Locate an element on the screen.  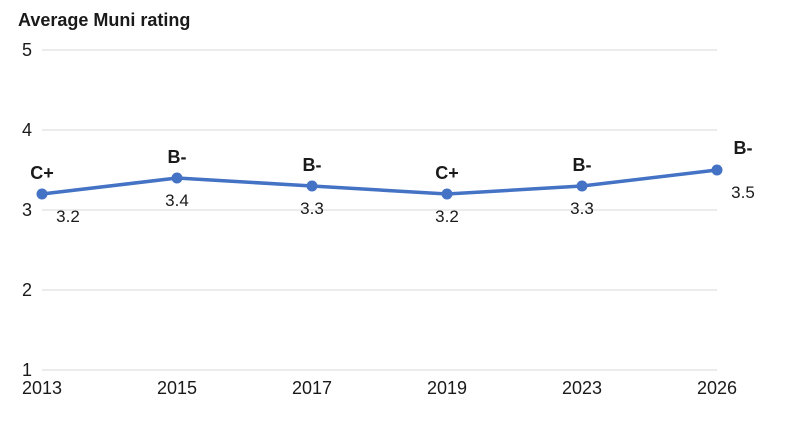
x-tick-label: 2017 is located at coordinates (312, 388).